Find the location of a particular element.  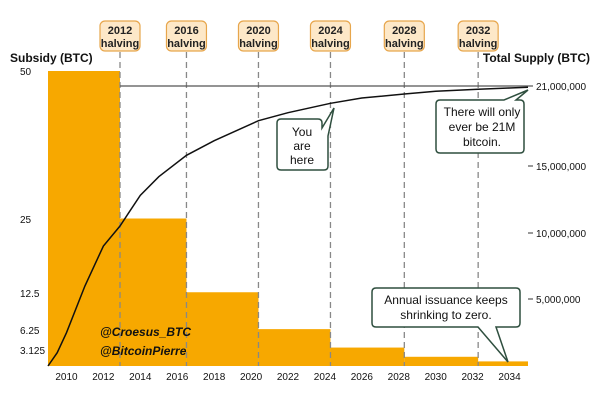

annotation-line: here is located at coordinates (302, 160).